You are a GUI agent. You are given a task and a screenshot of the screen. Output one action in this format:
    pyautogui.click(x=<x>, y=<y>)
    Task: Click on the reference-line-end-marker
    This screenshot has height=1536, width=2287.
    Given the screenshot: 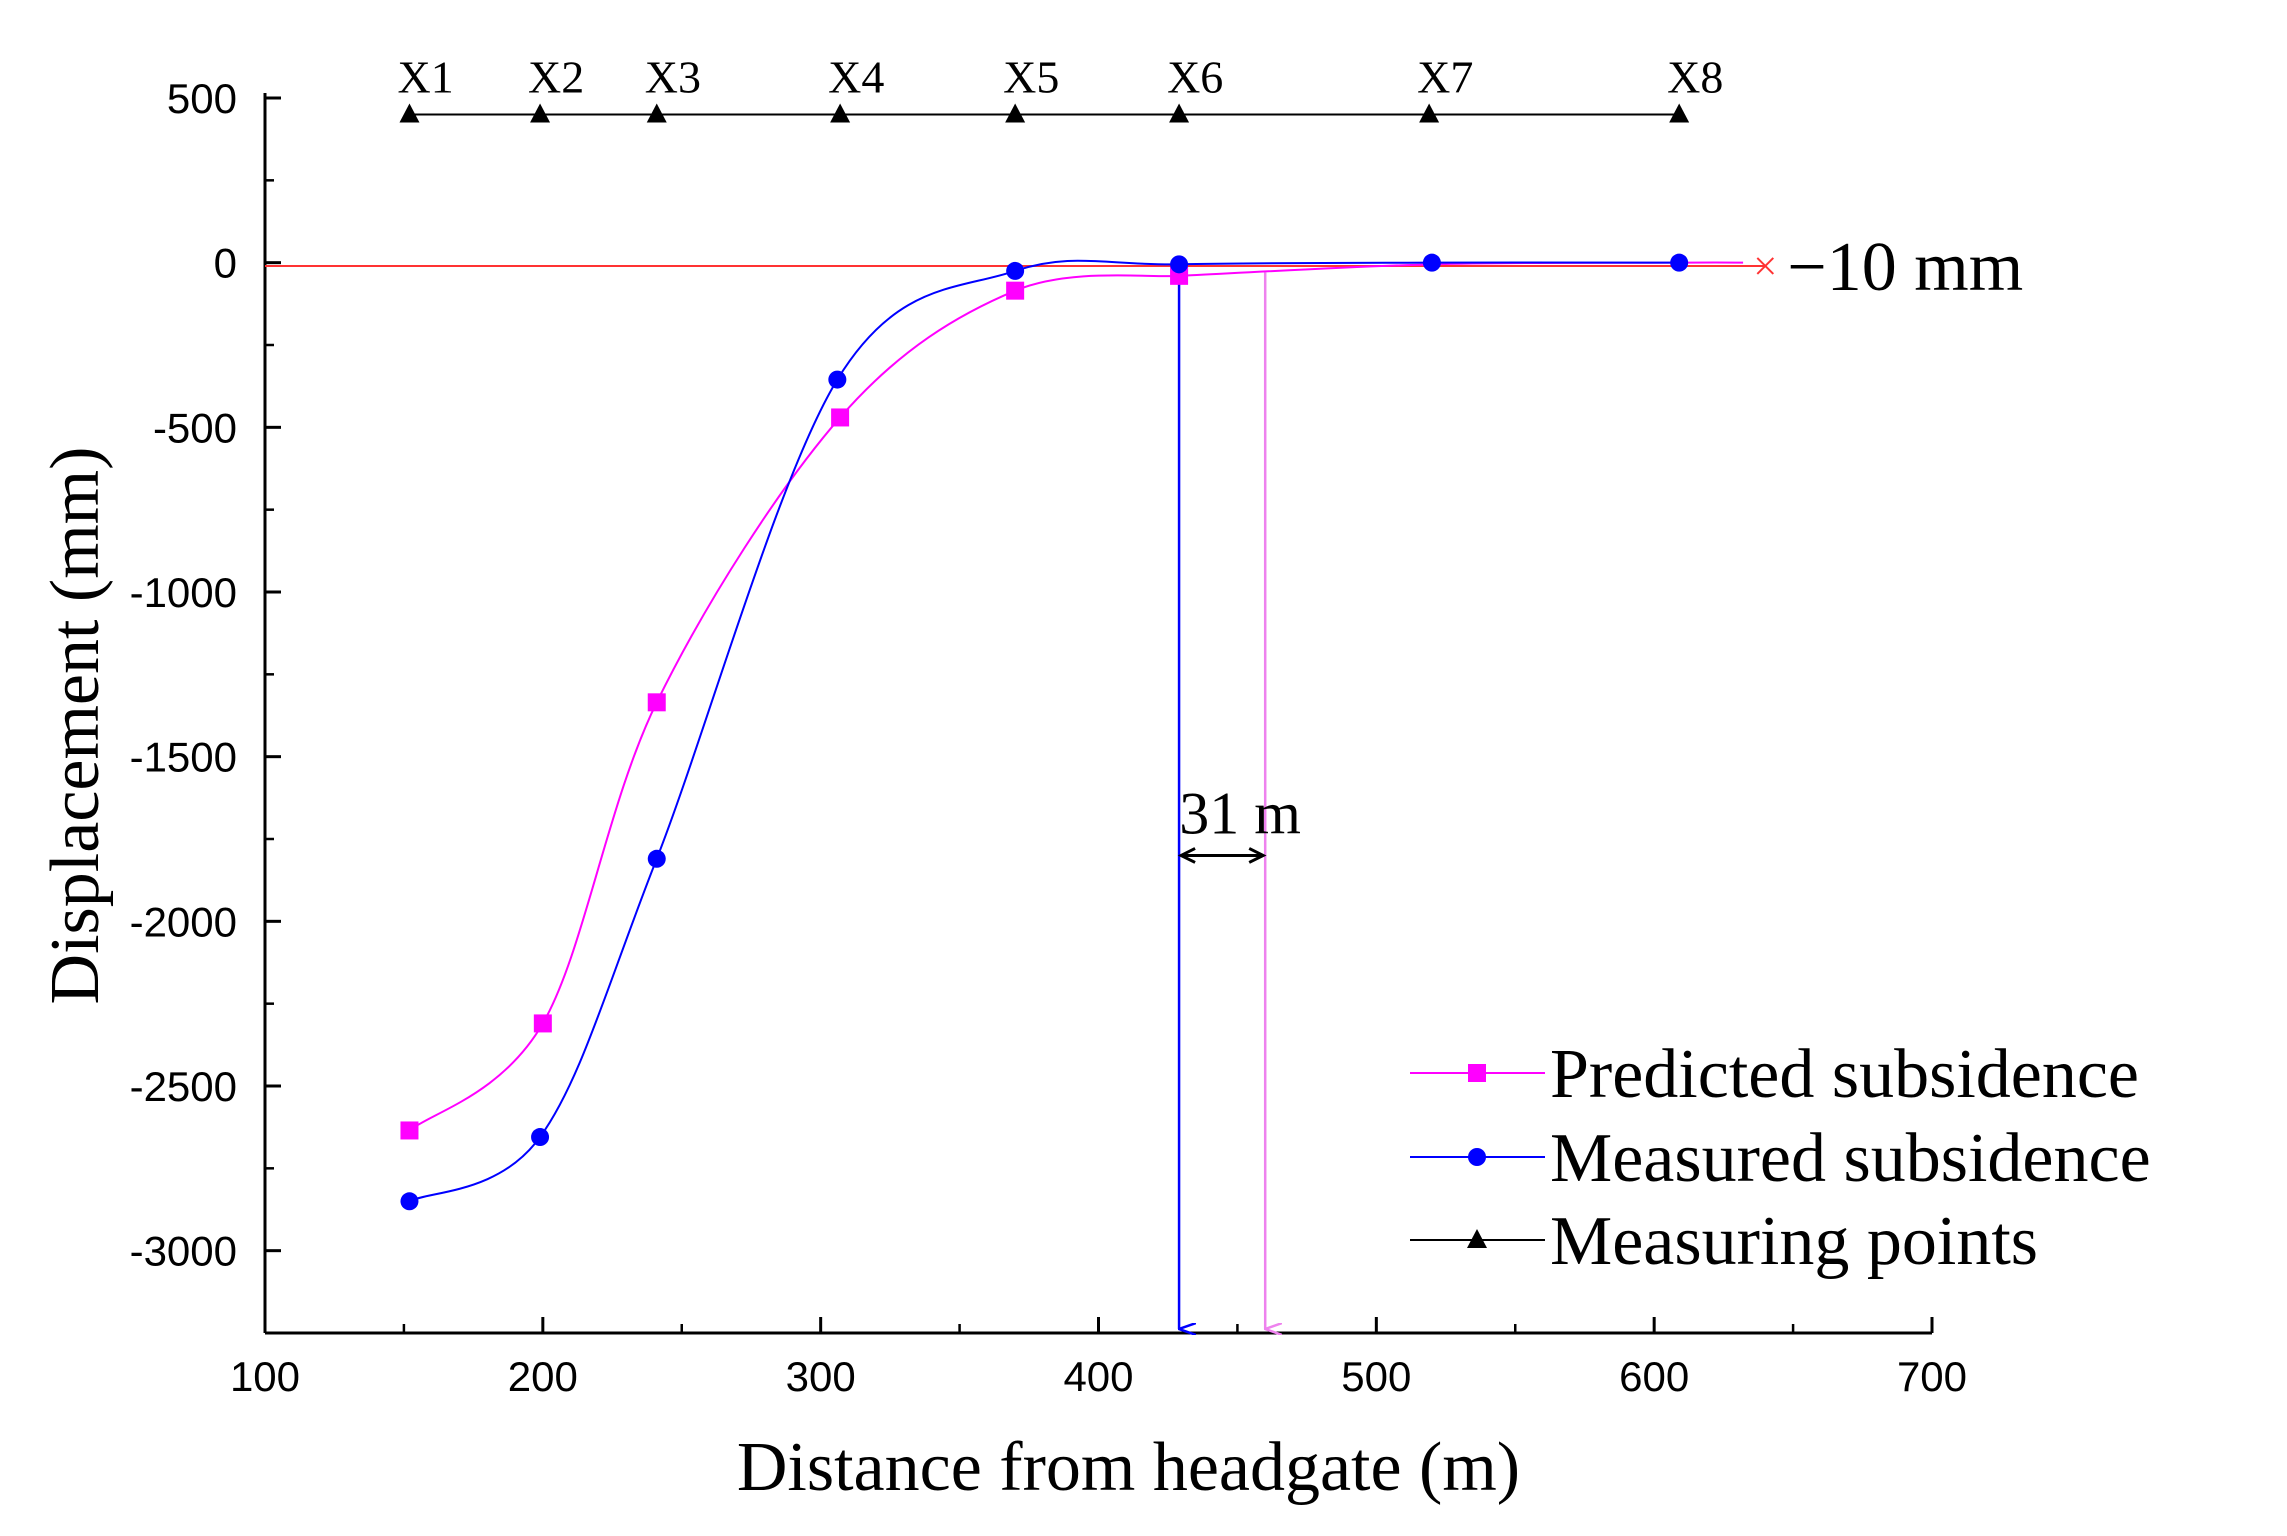 What is the action you would take?
    pyautogui.click(x=1765, y=266)
    